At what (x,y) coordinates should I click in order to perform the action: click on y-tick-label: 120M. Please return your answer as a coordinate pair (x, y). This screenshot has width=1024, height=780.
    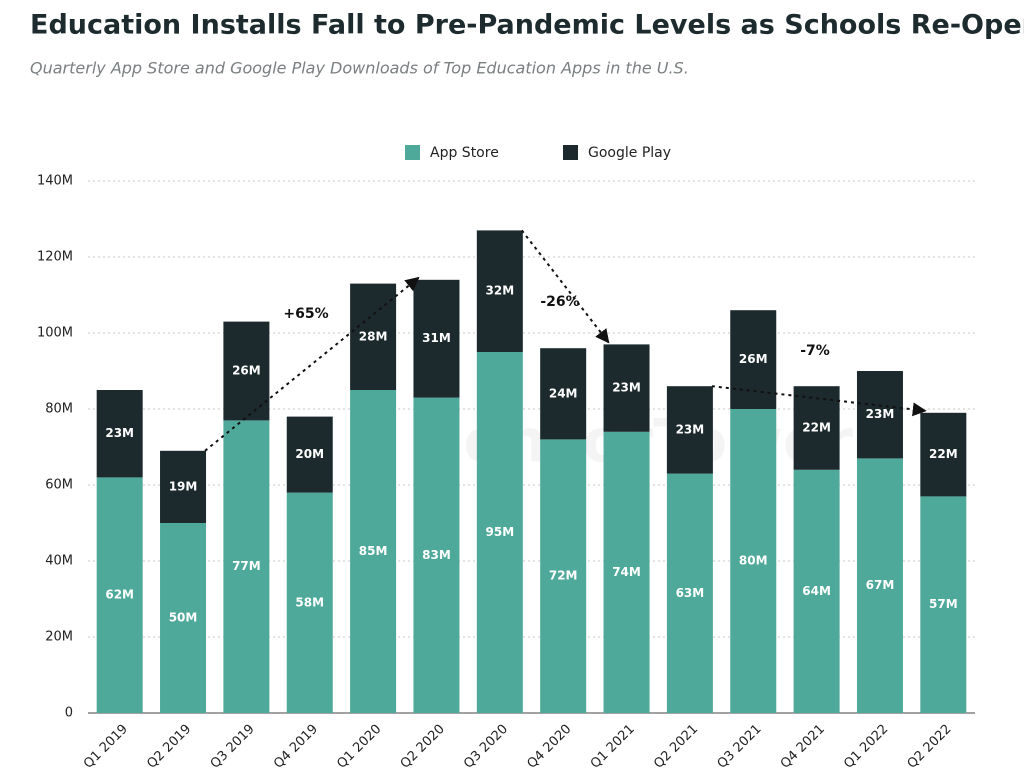
    Looking at the image, I should click on (55, 257).